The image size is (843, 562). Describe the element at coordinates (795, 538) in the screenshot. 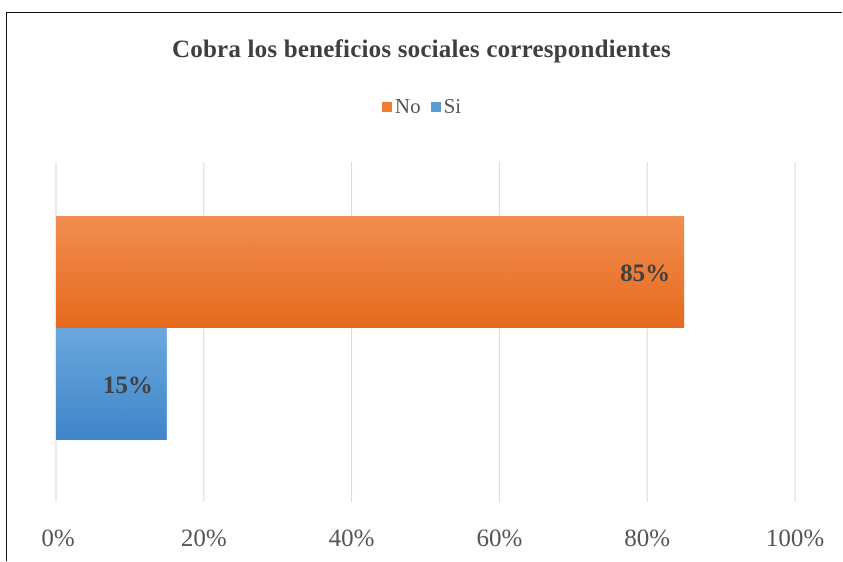

I see `x-tick-label-5: 100%` at that location.